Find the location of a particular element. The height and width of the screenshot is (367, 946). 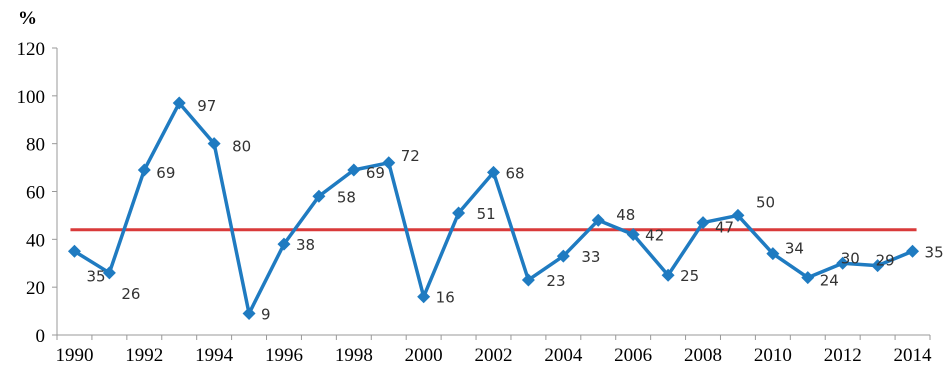

data-label: 29 is located at coordinates (885, 261).